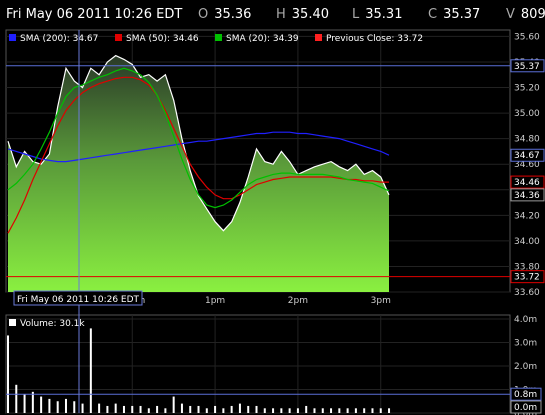  I want to click on close-value: 35.37, so click(462, 14).